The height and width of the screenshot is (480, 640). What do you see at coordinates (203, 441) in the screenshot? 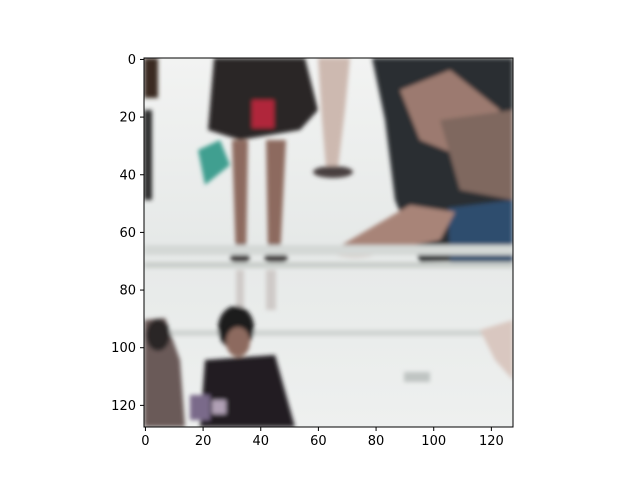
I see `x-tick-label: 20` at bounding box center [203, 441].